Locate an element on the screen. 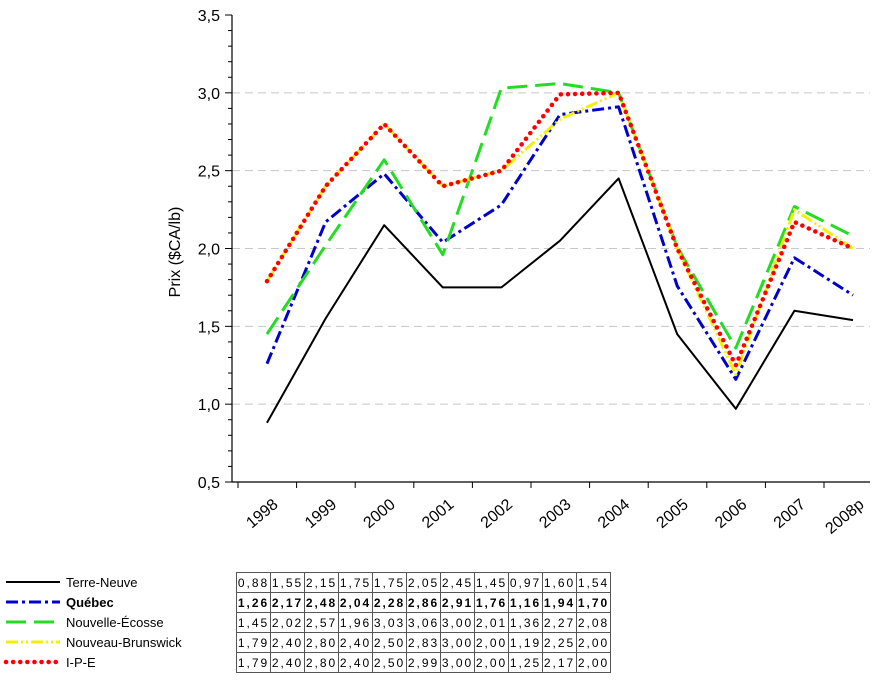  table-cell: 2,57 is located at coordinates (321, 622).